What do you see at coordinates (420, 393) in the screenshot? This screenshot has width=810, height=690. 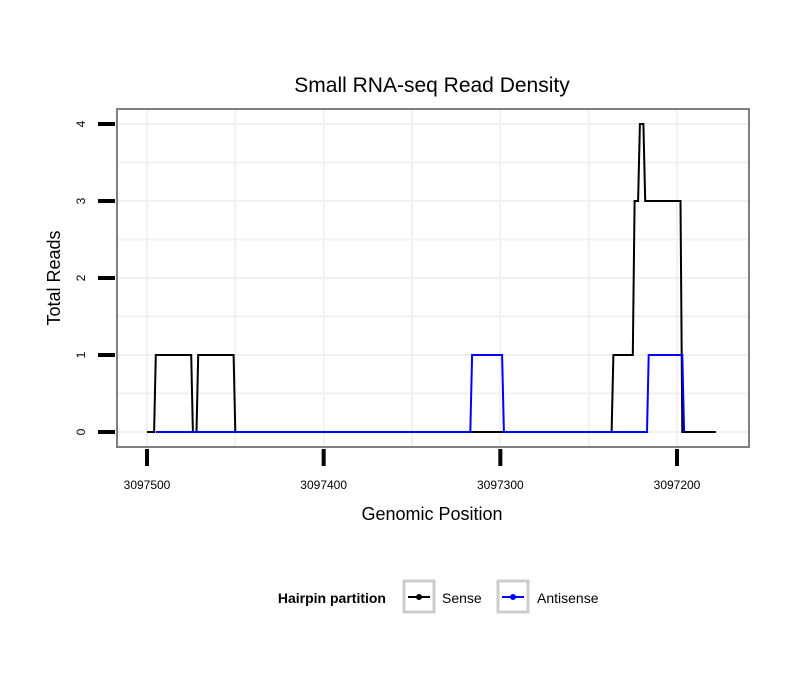 I see `series-line-antisense` at bounding box center [420, 393].